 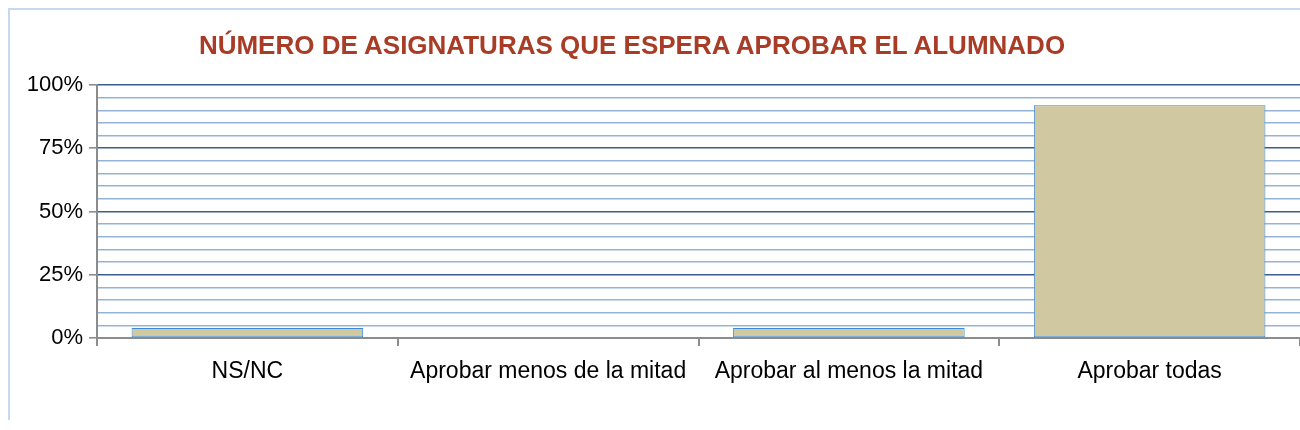 What do you see at coordinates (60, 147) in the screenshot?
I see `y-tick-label: 75%` at bounding box center [60, 147].